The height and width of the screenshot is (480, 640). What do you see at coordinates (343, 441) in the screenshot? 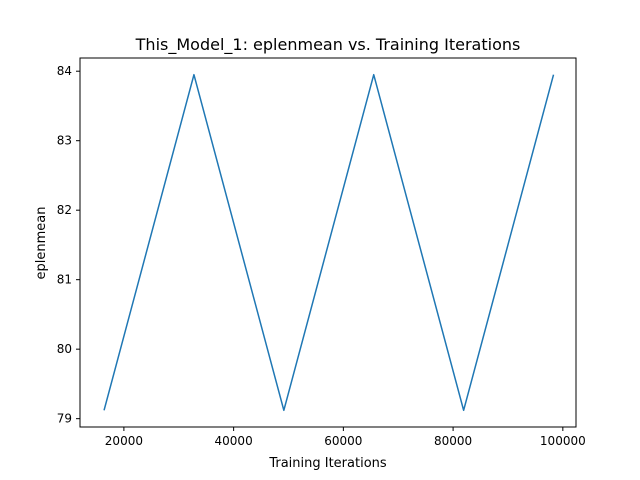
I see `x-tick-label: 60000` at bounding box center [343, 441].